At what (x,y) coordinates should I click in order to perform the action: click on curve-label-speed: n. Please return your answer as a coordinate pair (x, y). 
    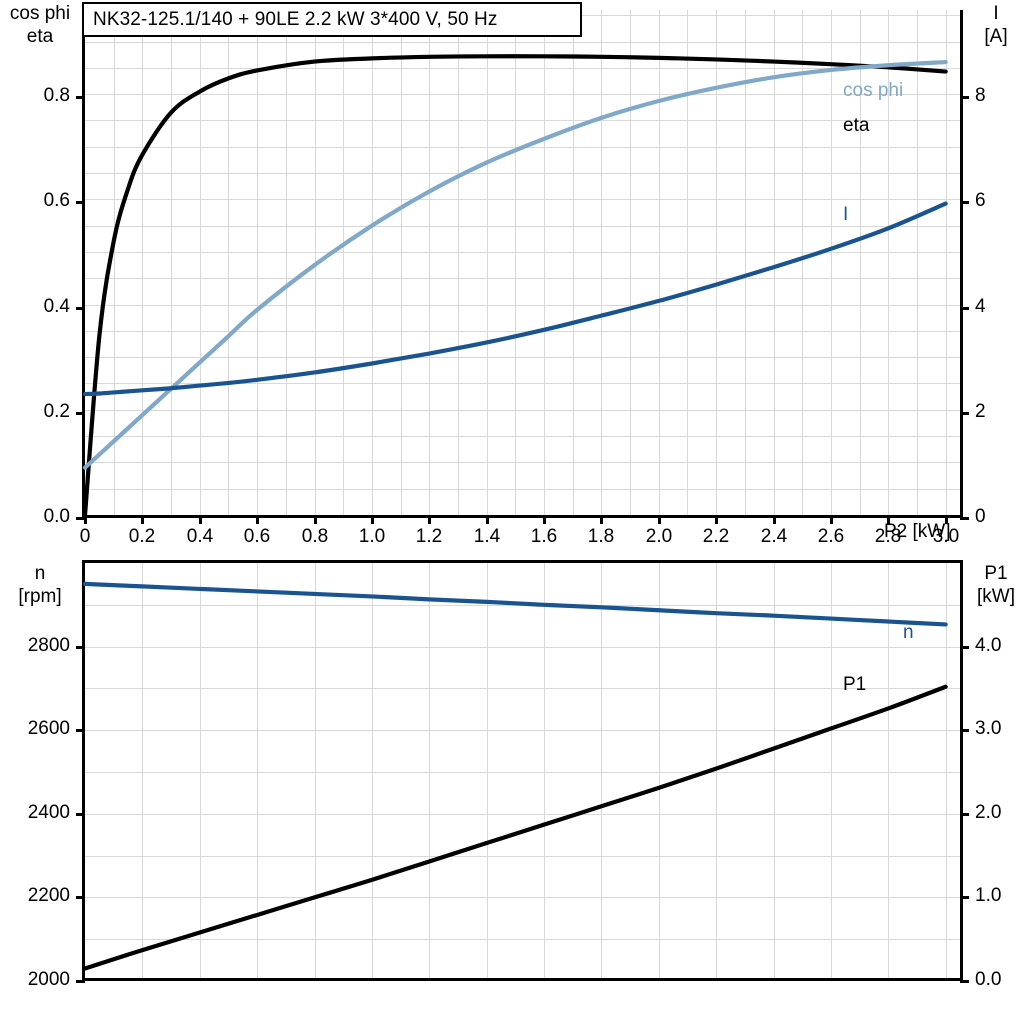
    Looking at the image, I should click on (908, 632).